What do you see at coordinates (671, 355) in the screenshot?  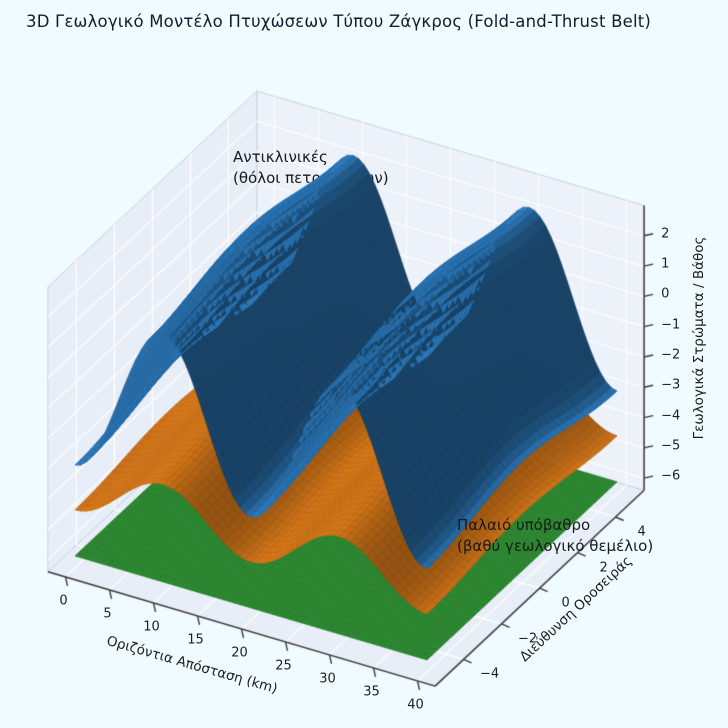 I see `z-tick-label: −2` at bounding box center [671, 355].